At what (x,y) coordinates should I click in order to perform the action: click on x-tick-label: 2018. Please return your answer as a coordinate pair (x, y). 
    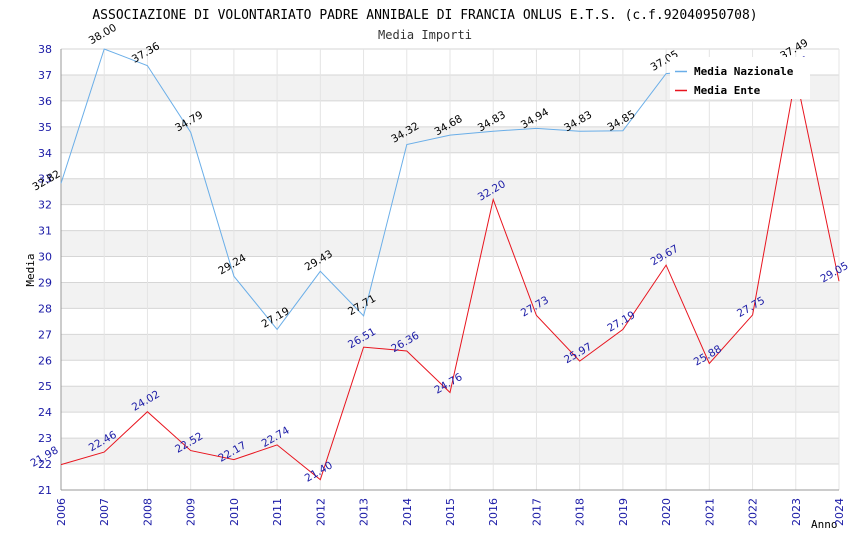
    Looking at the image, I should click on (580, 512).